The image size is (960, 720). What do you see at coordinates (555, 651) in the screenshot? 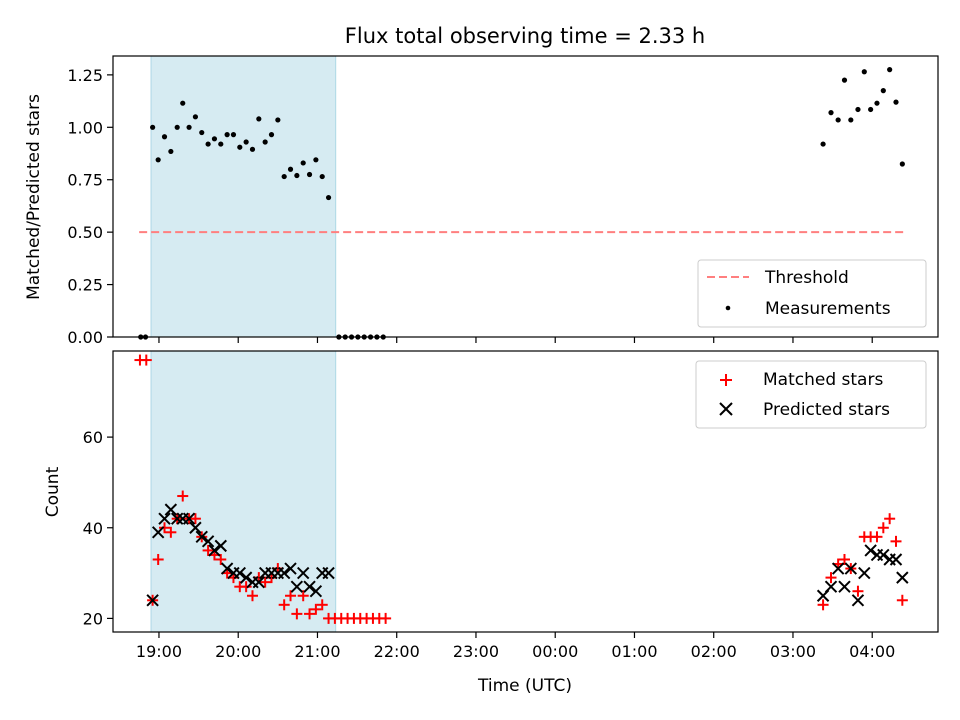
I see `x-tick-label: 00:00` at bounding box center [555, 651].